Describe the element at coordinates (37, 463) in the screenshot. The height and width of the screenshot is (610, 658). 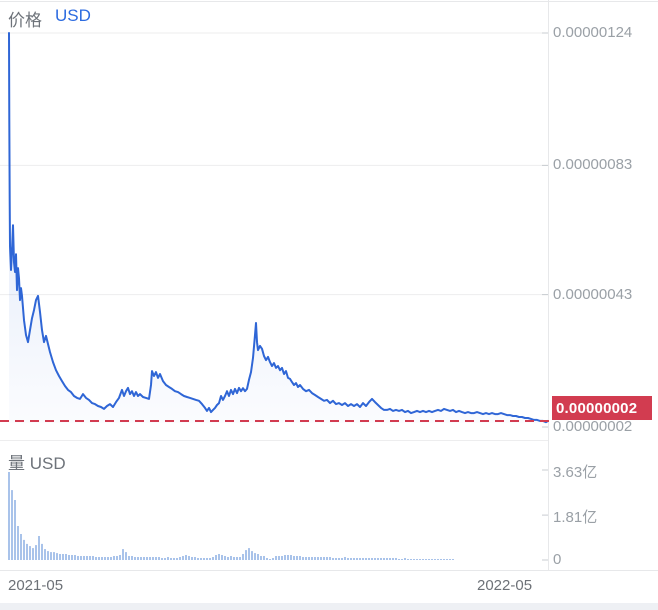
I see `volume-legend: 量 USD` at that location.